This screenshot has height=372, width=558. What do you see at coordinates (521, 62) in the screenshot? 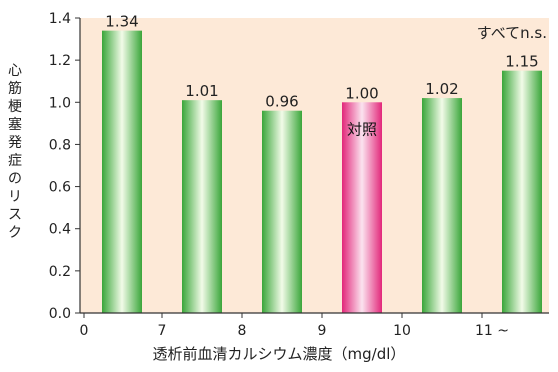
I see `data-label-6: 1.15` at bounding box center [521, 62].